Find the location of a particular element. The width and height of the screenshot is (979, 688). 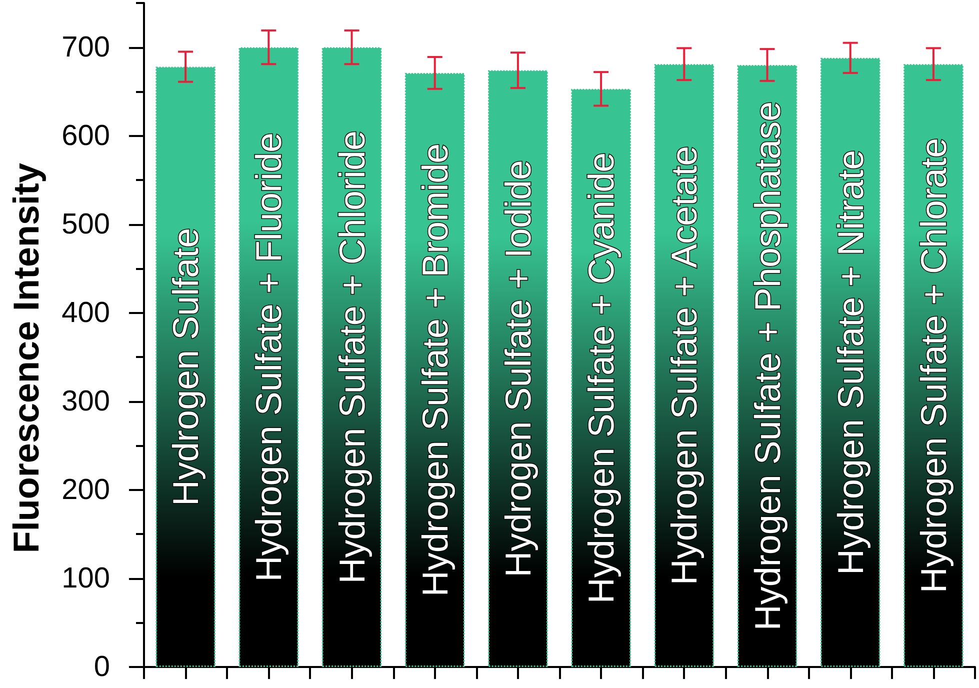

y-tick-label: 200 is located at coordinates (86, 490).